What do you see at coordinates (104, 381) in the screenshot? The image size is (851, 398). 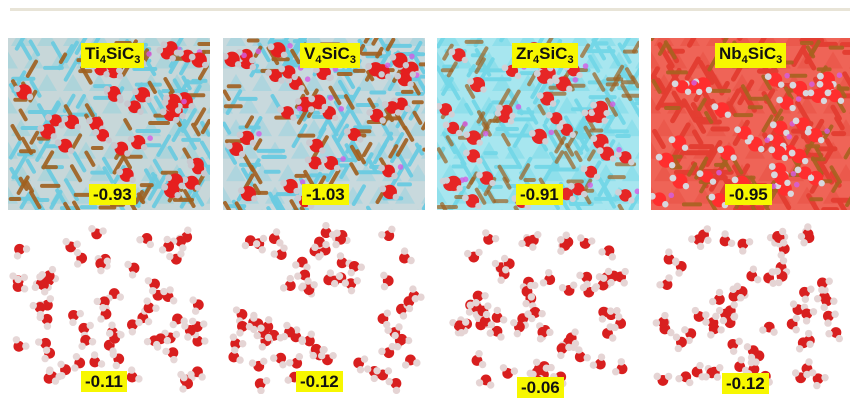 I see `water-energy-label-ti4sic3: -0.11` at bounding box center [104, 381].